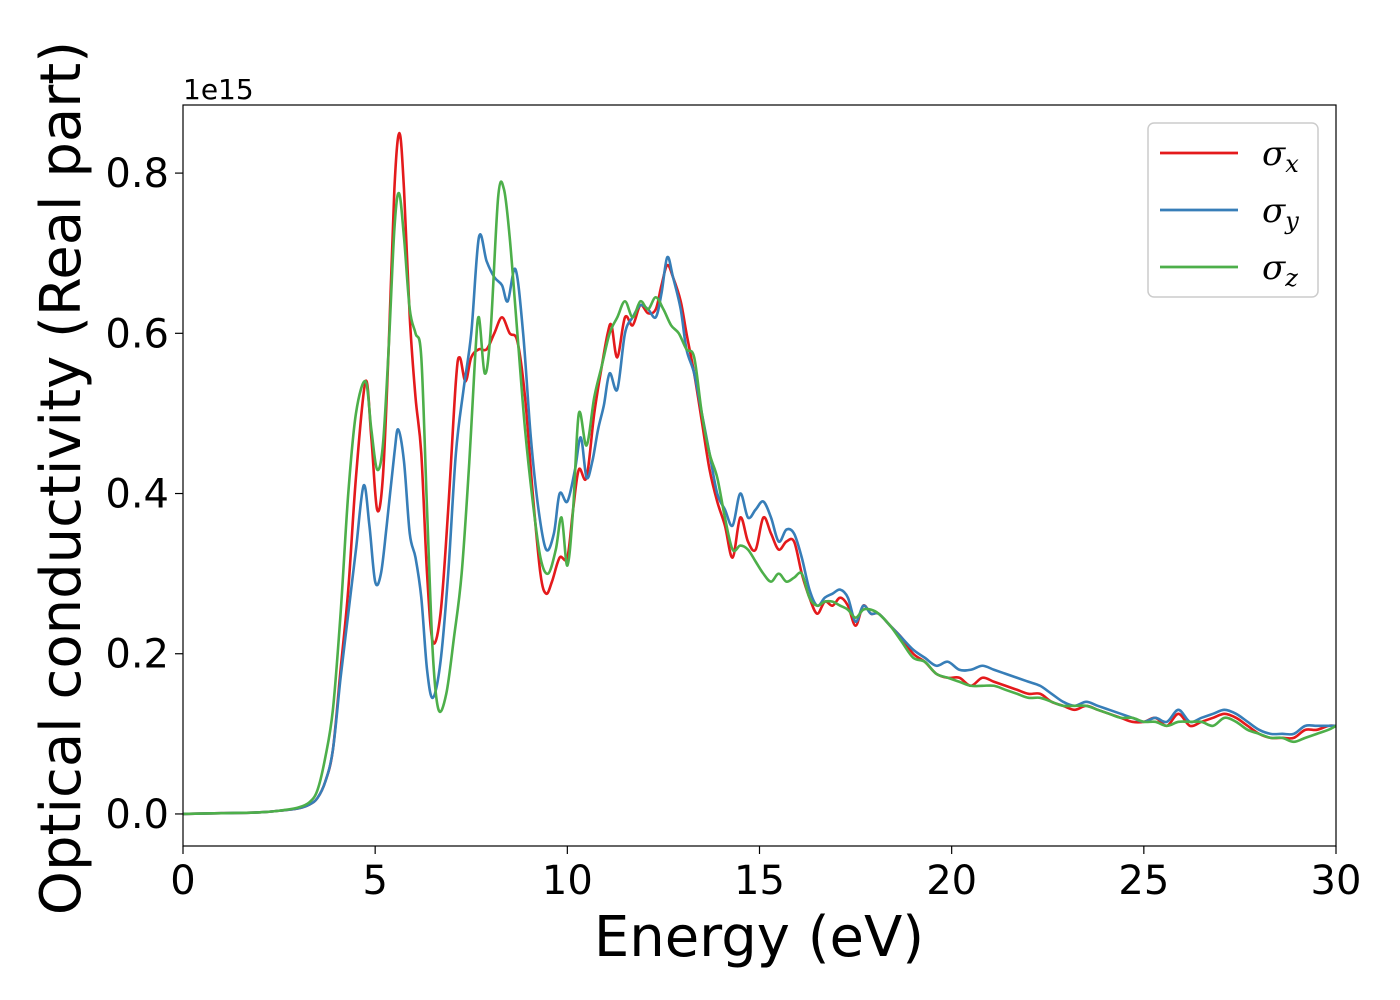  What do you see at coordinates (61, 478) in the screenshot?
I see `y-axis-title: Optical conductivity (Real part)` at bounding box center [61, 478].